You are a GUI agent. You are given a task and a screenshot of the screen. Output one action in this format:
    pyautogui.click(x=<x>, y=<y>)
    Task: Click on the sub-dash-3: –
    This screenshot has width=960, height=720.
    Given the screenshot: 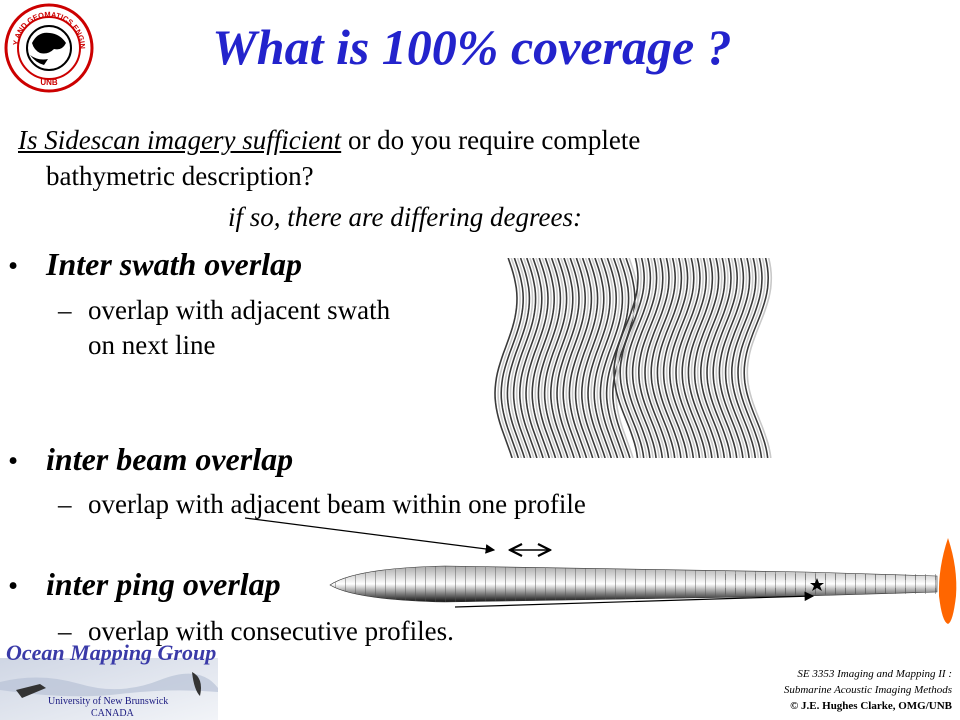 What is the action you would take?
    pyautogui.click(x=65, y=631)
    